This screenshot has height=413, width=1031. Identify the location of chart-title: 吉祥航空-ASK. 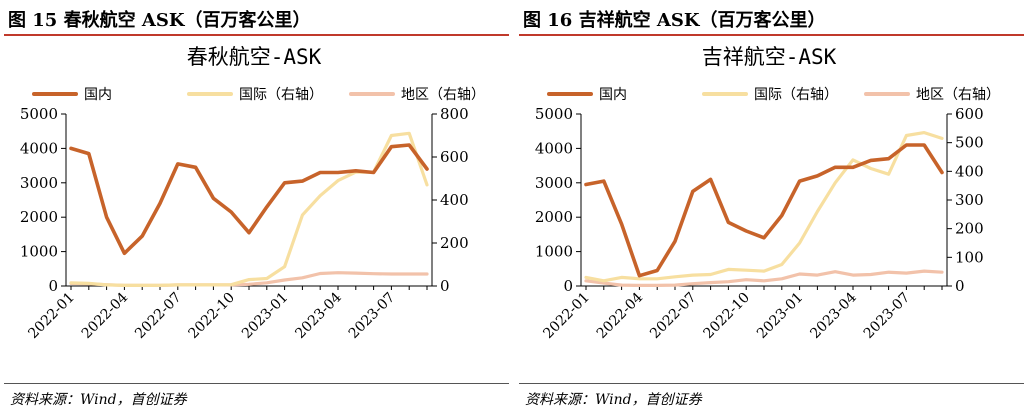
(769, 57).